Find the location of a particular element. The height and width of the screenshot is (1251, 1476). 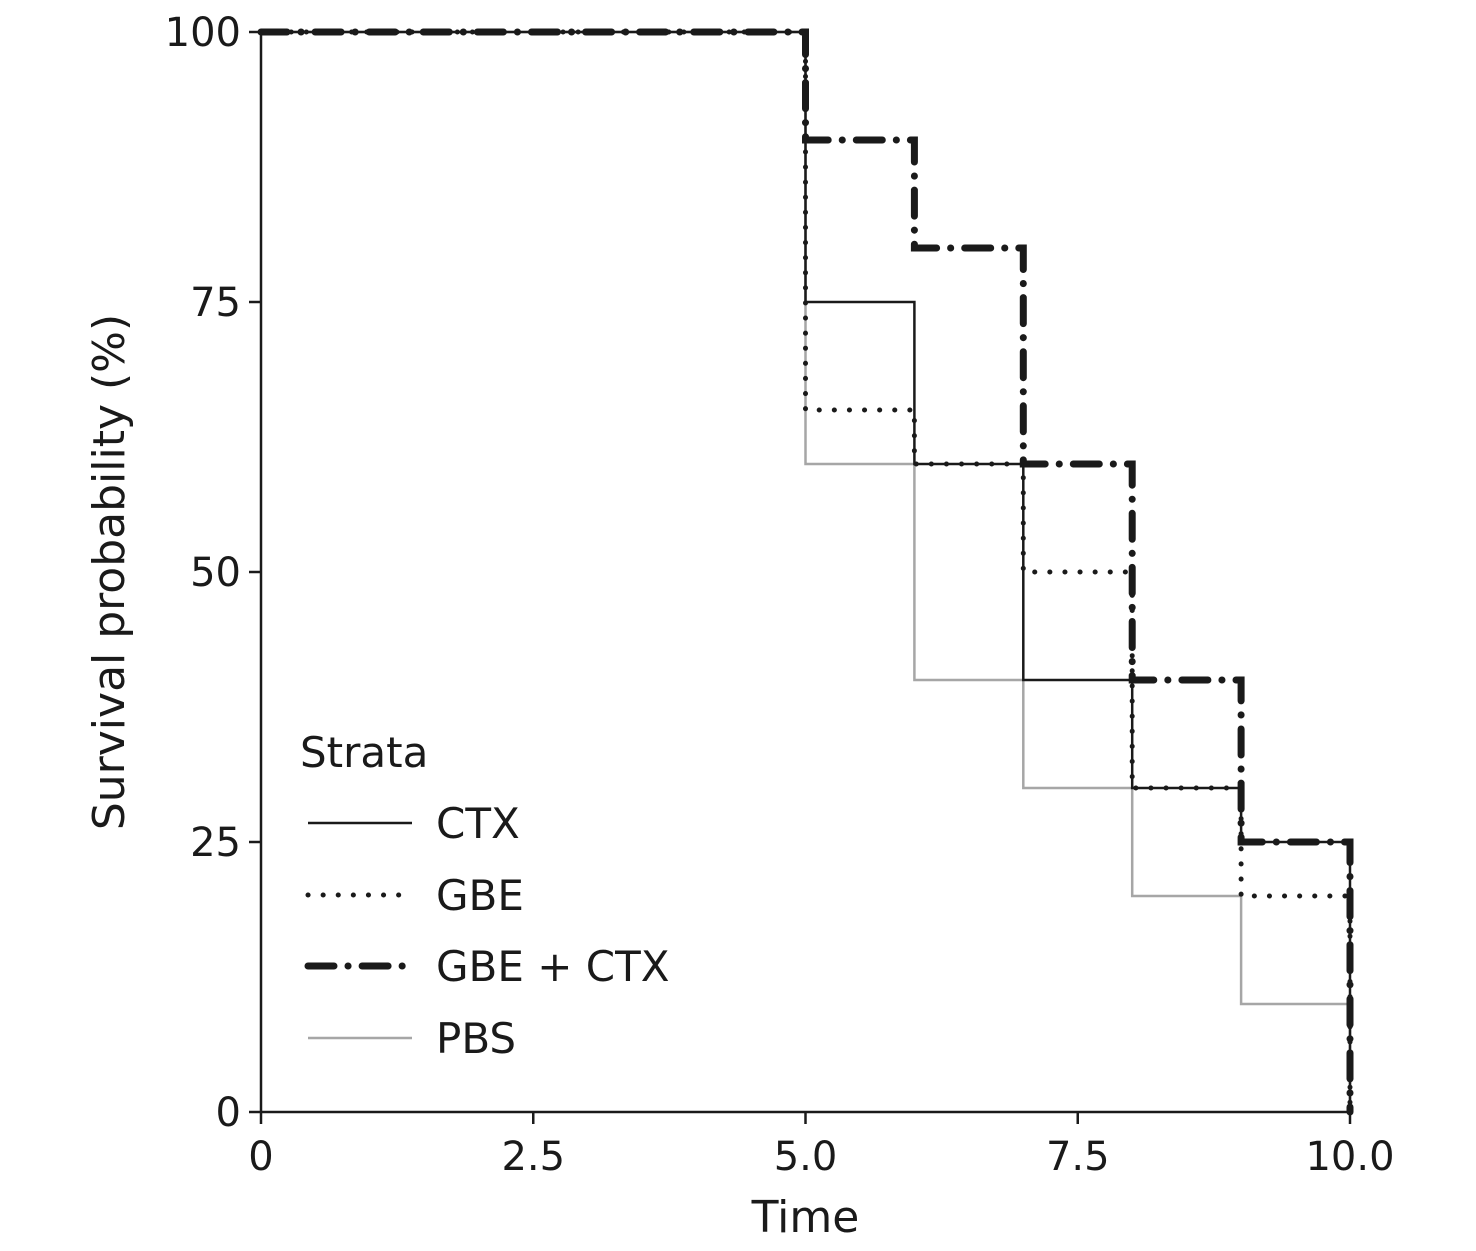

y-tick-label: 0 is located at coordinates (228, 1113).